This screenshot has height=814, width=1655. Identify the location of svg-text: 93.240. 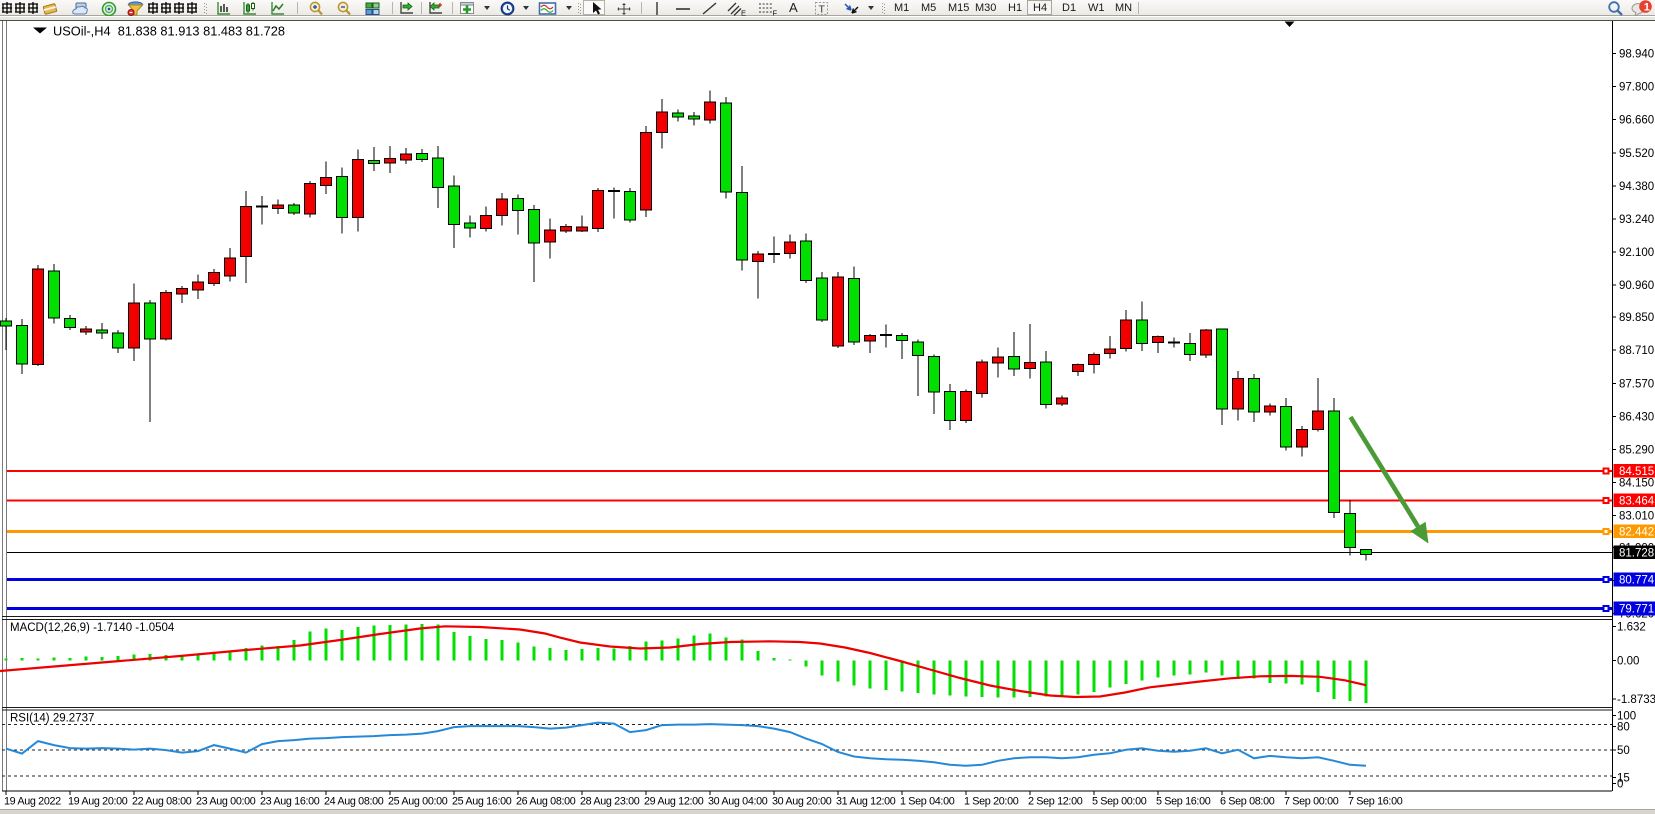
(1636, 220).